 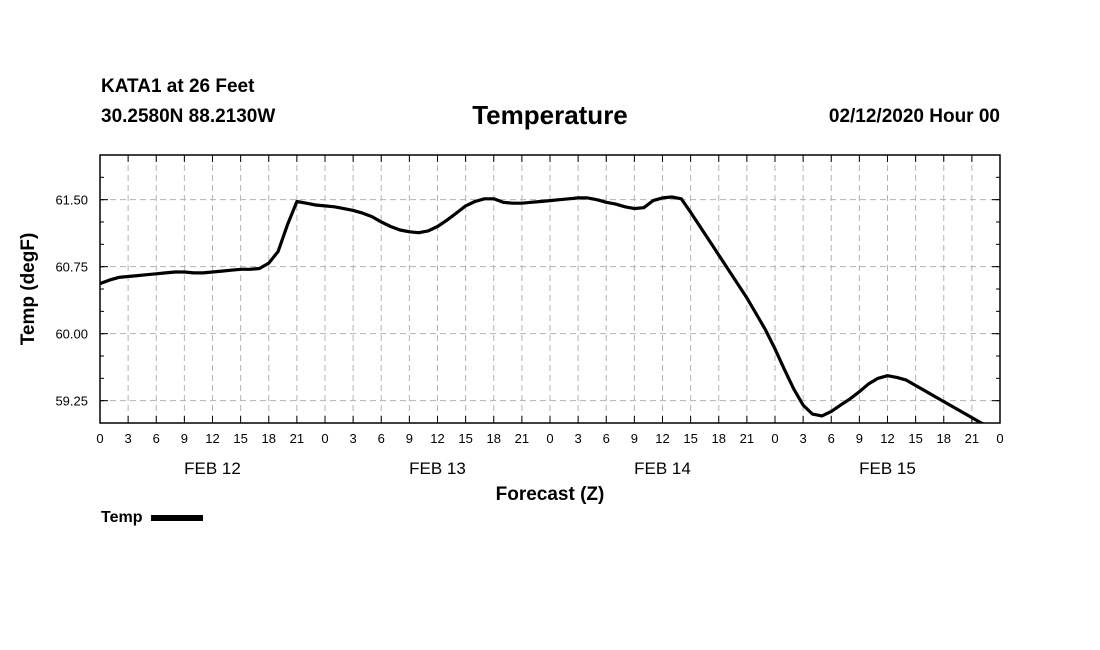 I want to click on day-label: FEB 12, so click(x=212, y=468).